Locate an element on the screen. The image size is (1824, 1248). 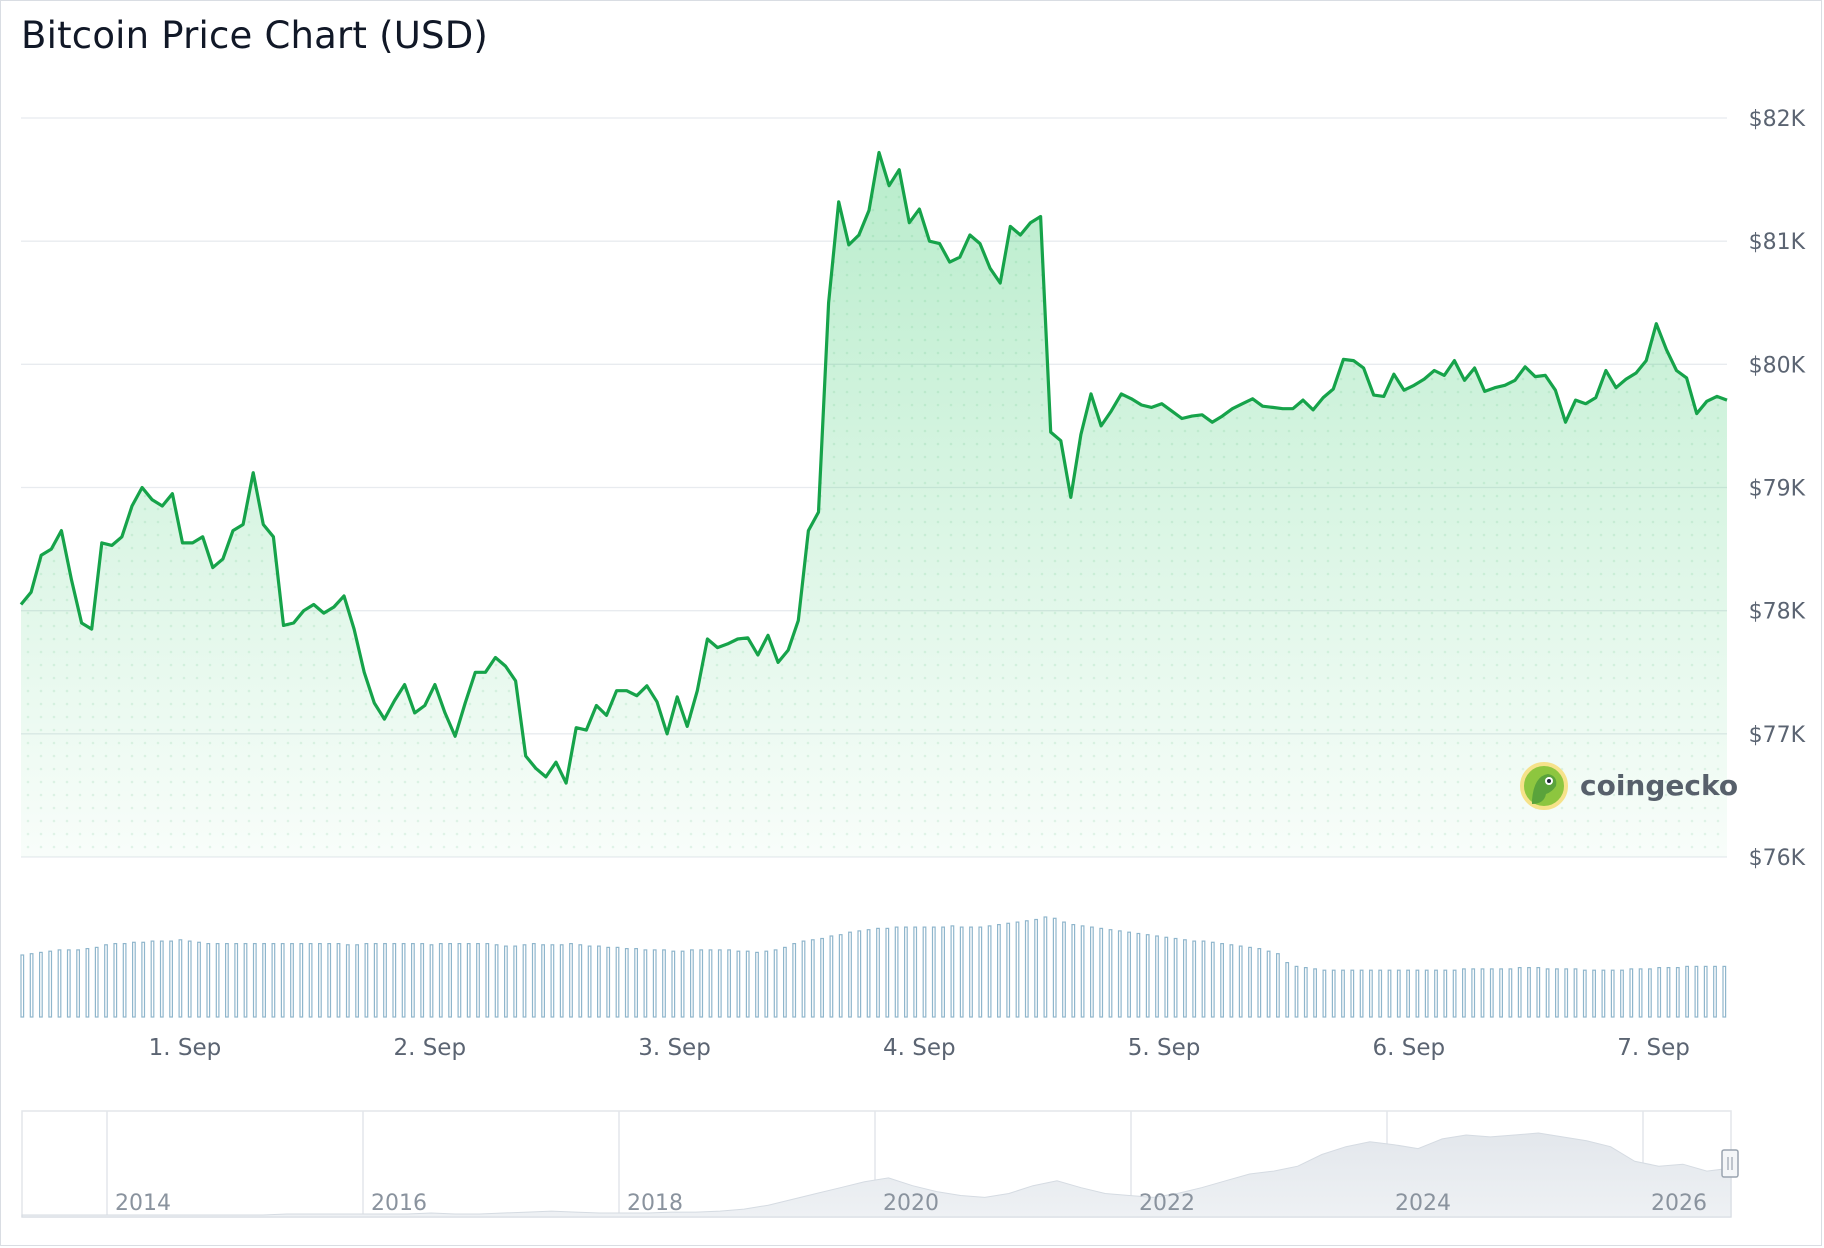
x-tick-label: 4. Sep is located at coordinates (919, 1048).